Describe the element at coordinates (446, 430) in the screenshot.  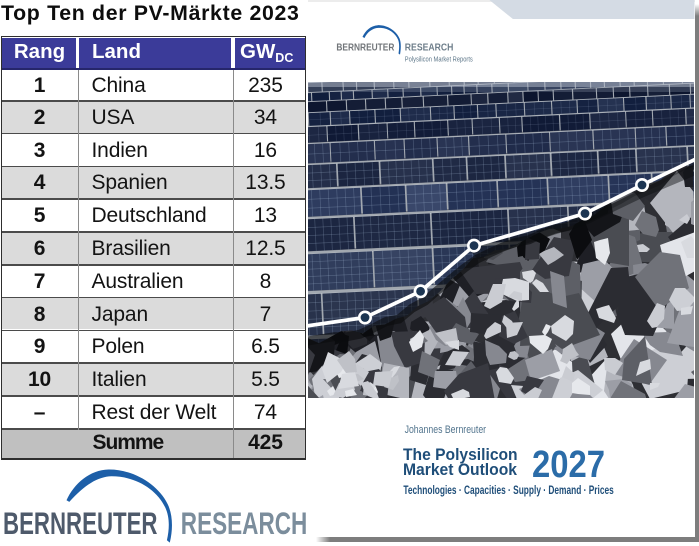
I see `svg-text: Johannes Bernreuter` at that location.